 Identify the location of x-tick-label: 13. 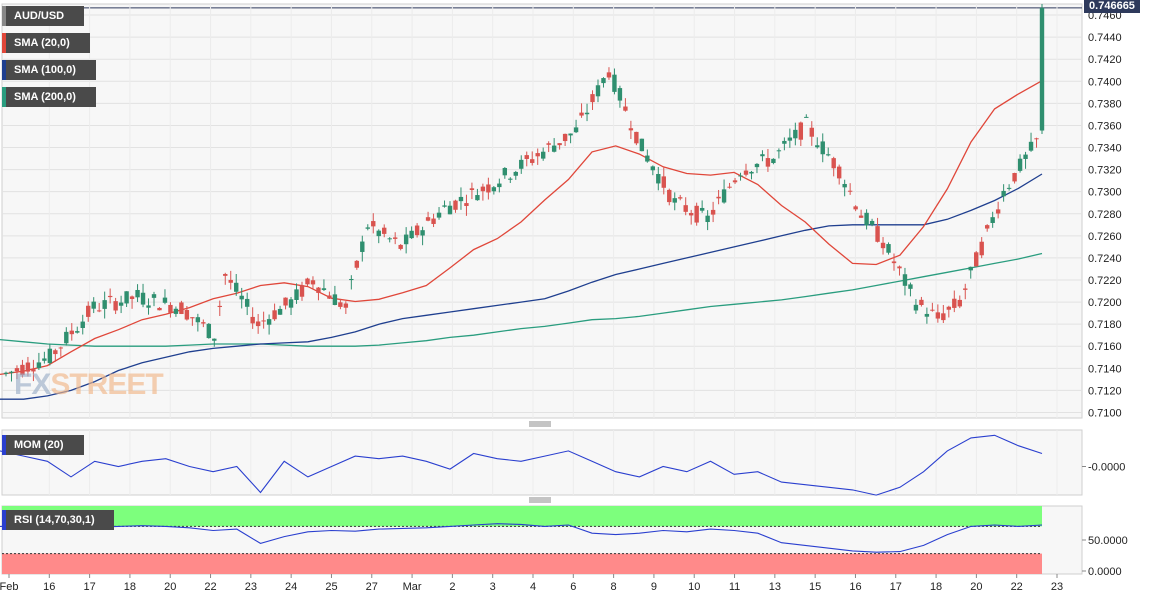
(775, 587).